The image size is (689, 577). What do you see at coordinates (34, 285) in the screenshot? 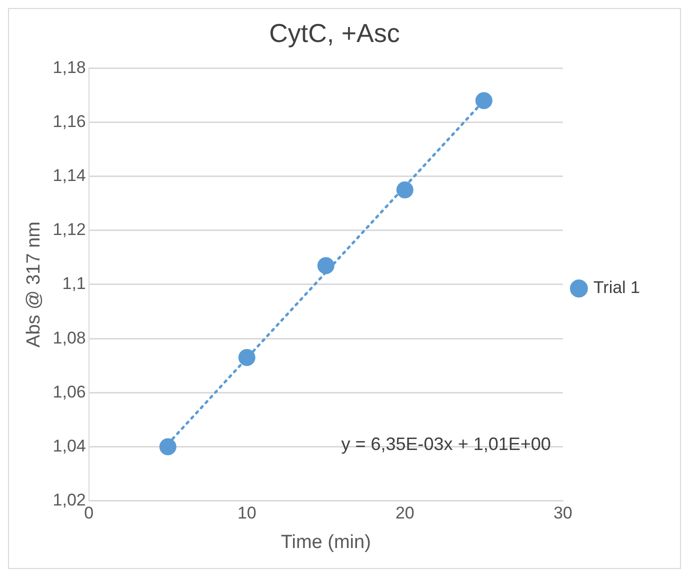
I see `y-axis-title: Abs @ 317 nm` at bounding box center [34, 285].